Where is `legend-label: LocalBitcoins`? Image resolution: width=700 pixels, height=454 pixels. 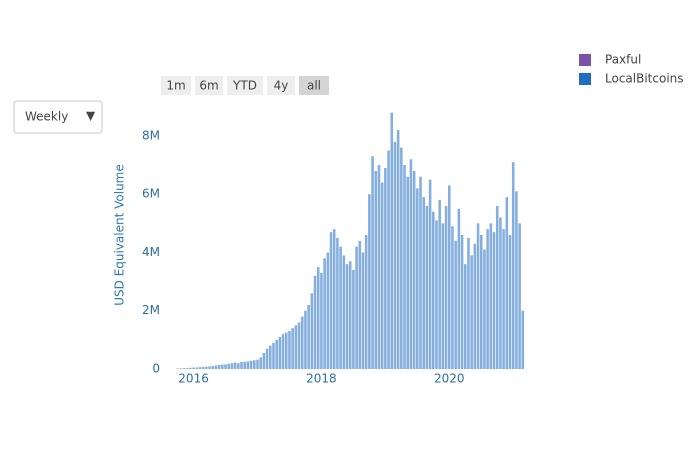
legend-label: LocalBitcoins is located at coordinates (644, 79).